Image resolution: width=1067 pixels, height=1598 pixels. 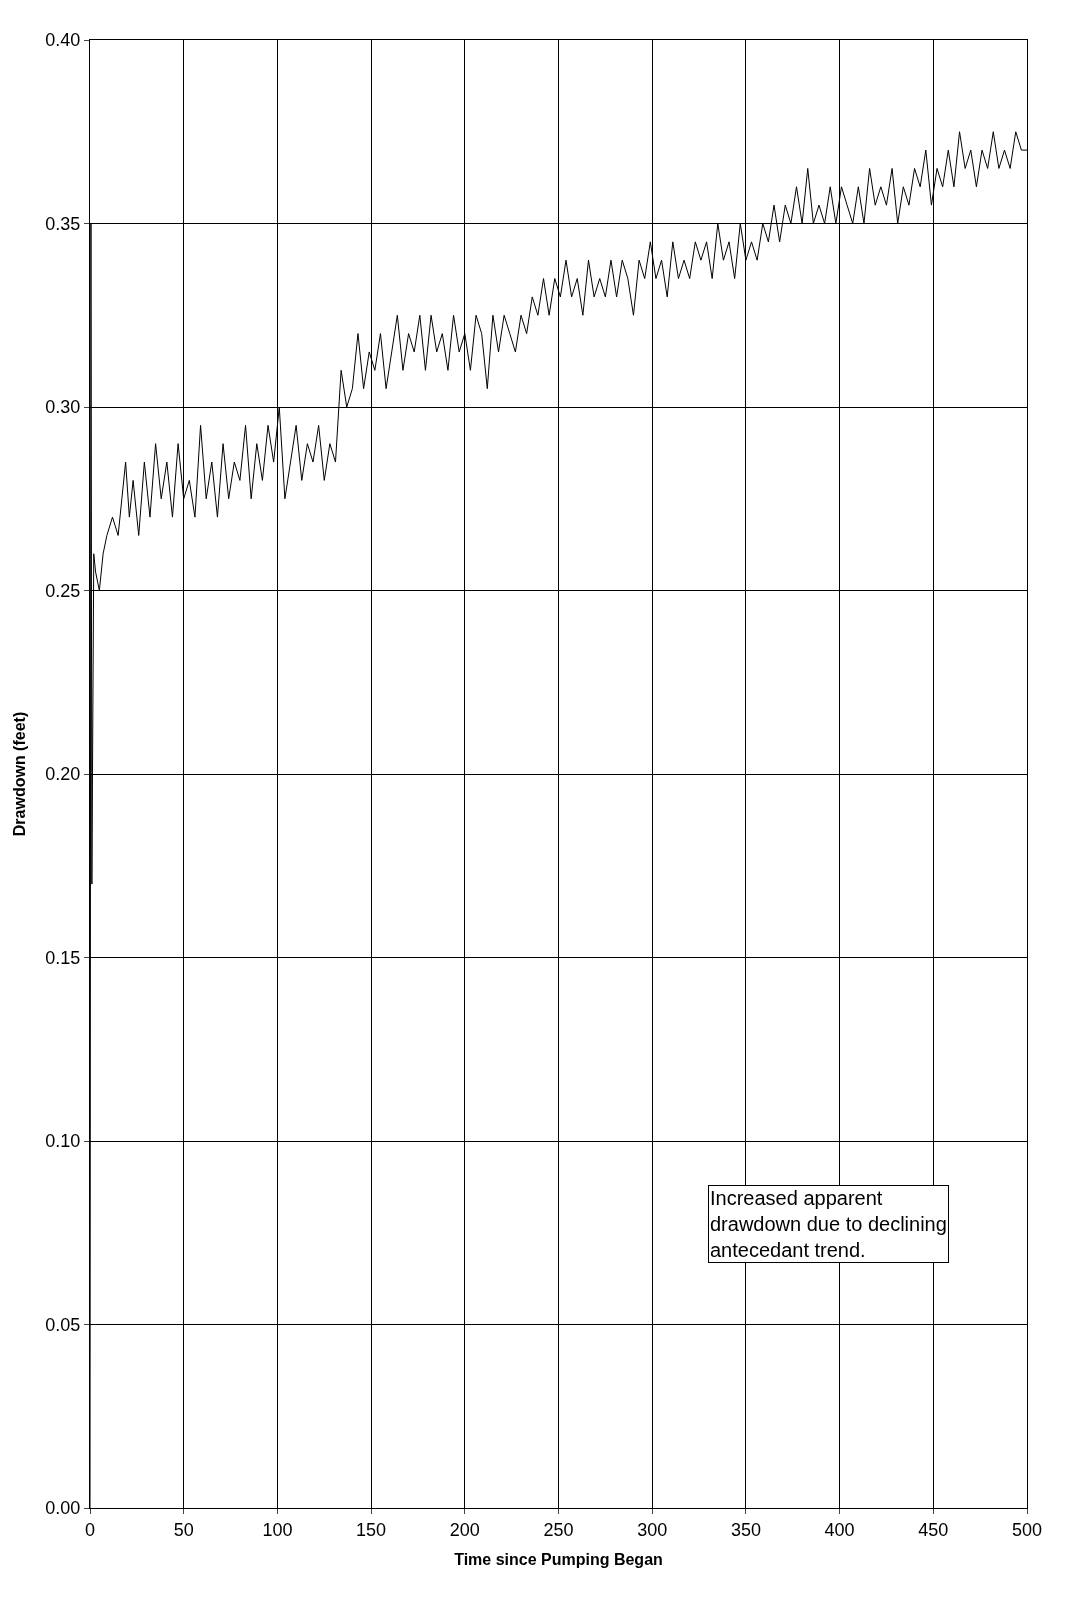 I want to click on x-tick-label: 400, so click(x=839, y=1529).